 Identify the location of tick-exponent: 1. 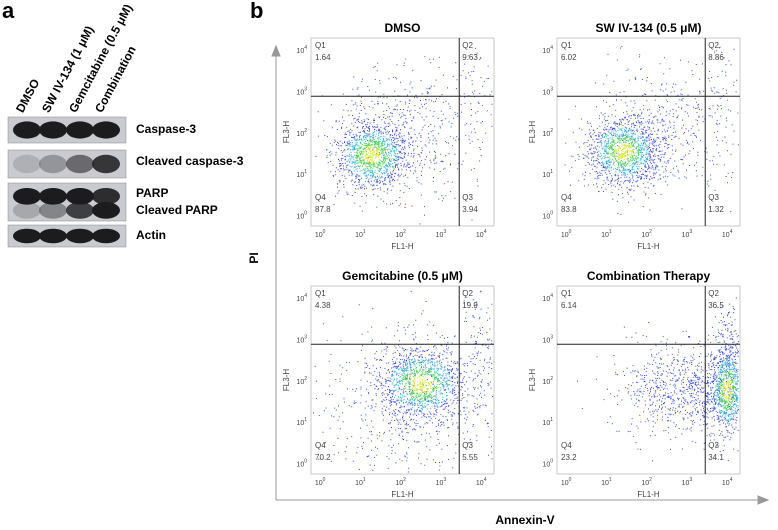
(364, 232).